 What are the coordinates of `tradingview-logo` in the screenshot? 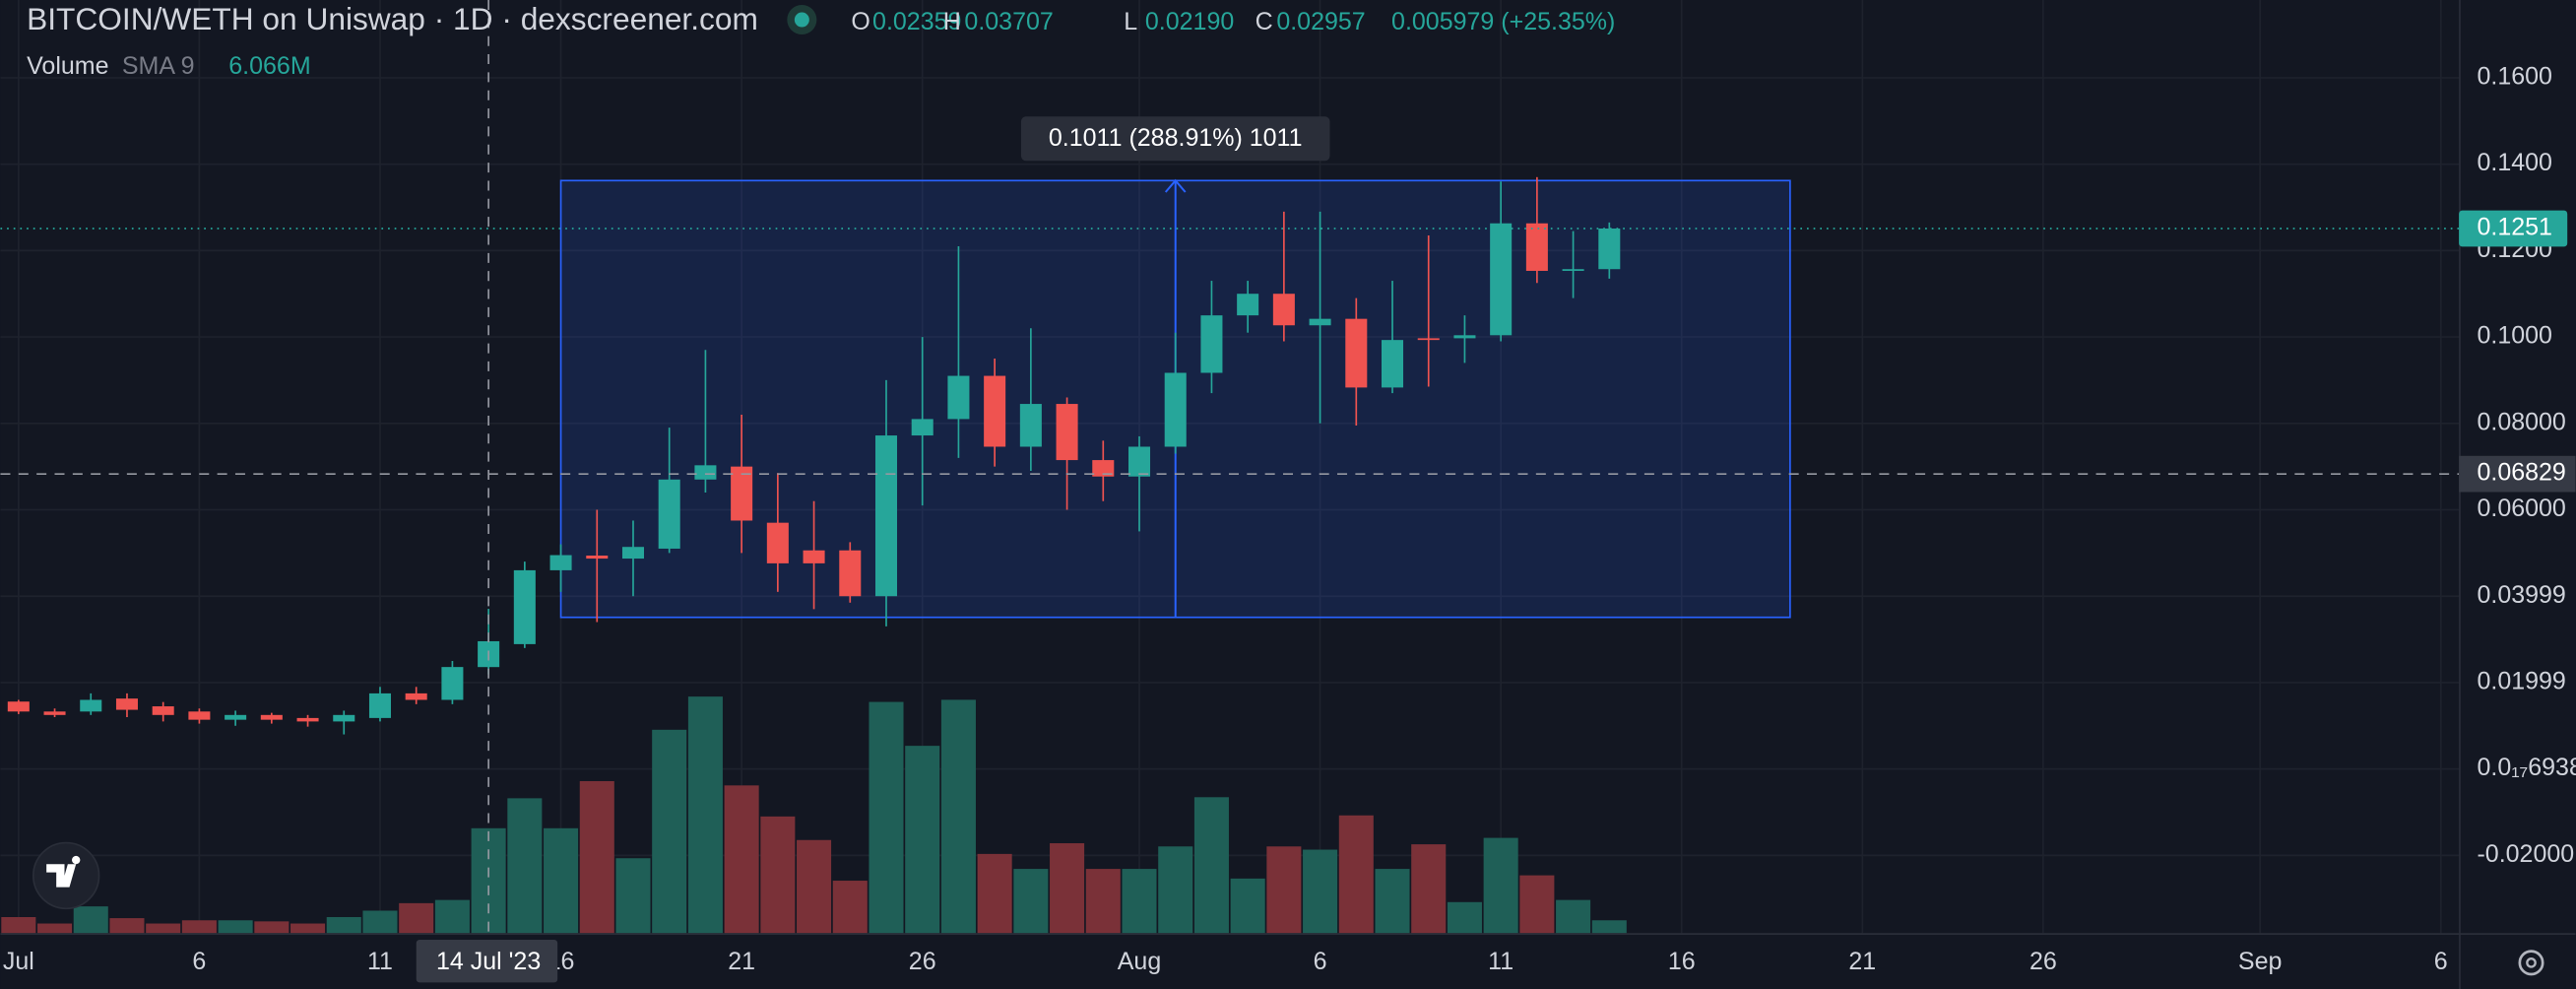 It's located at (66, 875).